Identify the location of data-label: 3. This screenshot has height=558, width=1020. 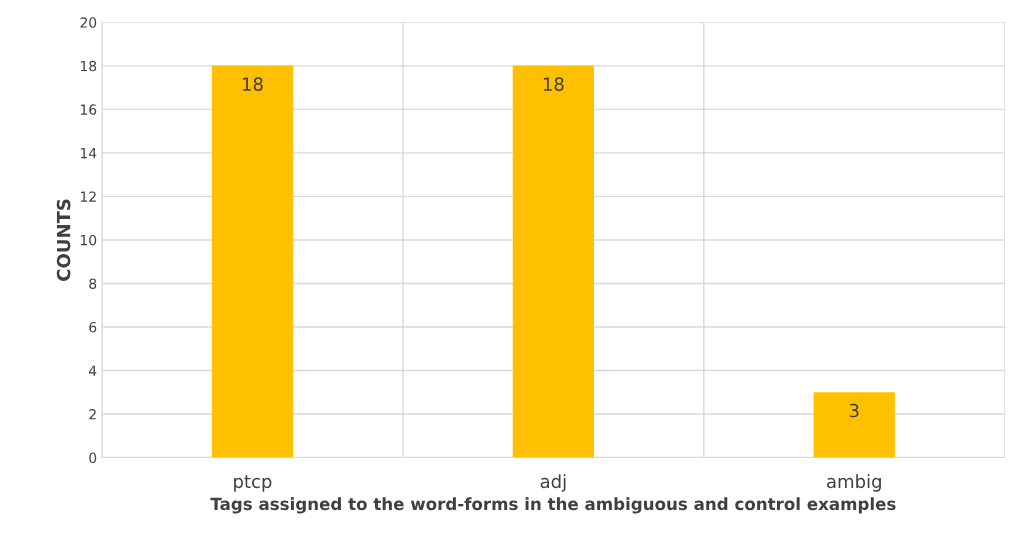
(854, 410).